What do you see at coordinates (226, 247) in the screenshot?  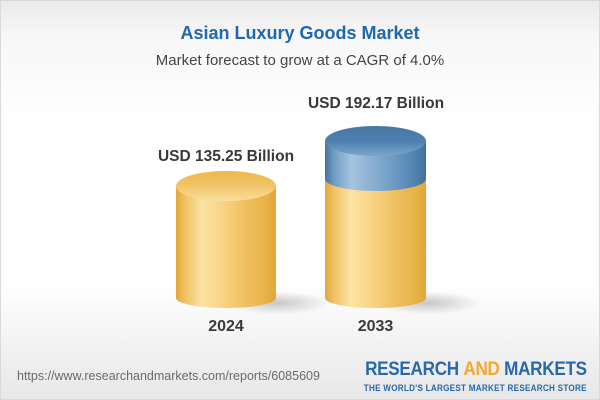 I see `cylinder-2024-body` at bounding box center [226, 247].